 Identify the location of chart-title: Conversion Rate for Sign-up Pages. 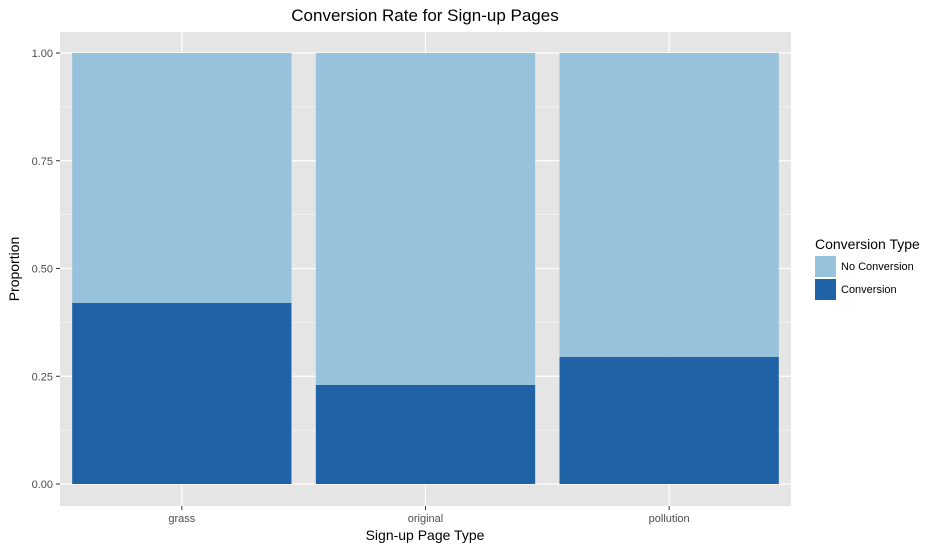
(424, 15).